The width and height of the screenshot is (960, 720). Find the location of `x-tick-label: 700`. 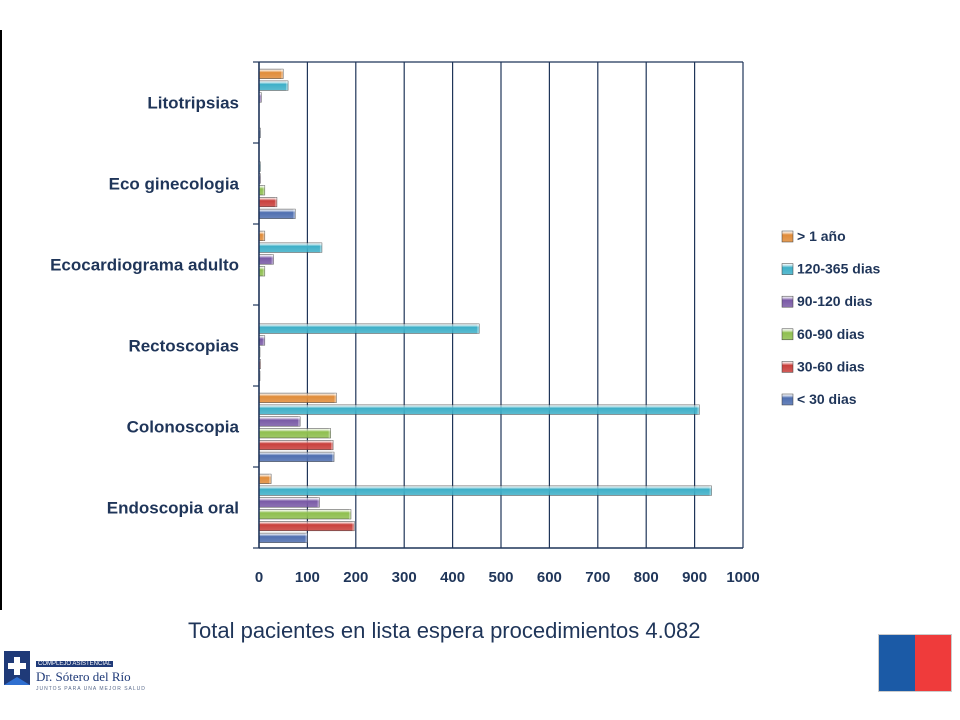

x-tick-label: 700 is located at coordinates (597, 577).